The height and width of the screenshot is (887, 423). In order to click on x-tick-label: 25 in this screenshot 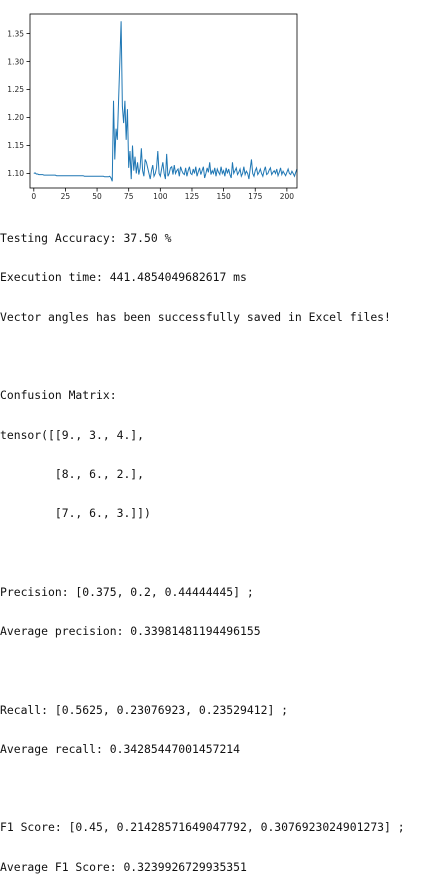, I will do `click(66, 196)`.